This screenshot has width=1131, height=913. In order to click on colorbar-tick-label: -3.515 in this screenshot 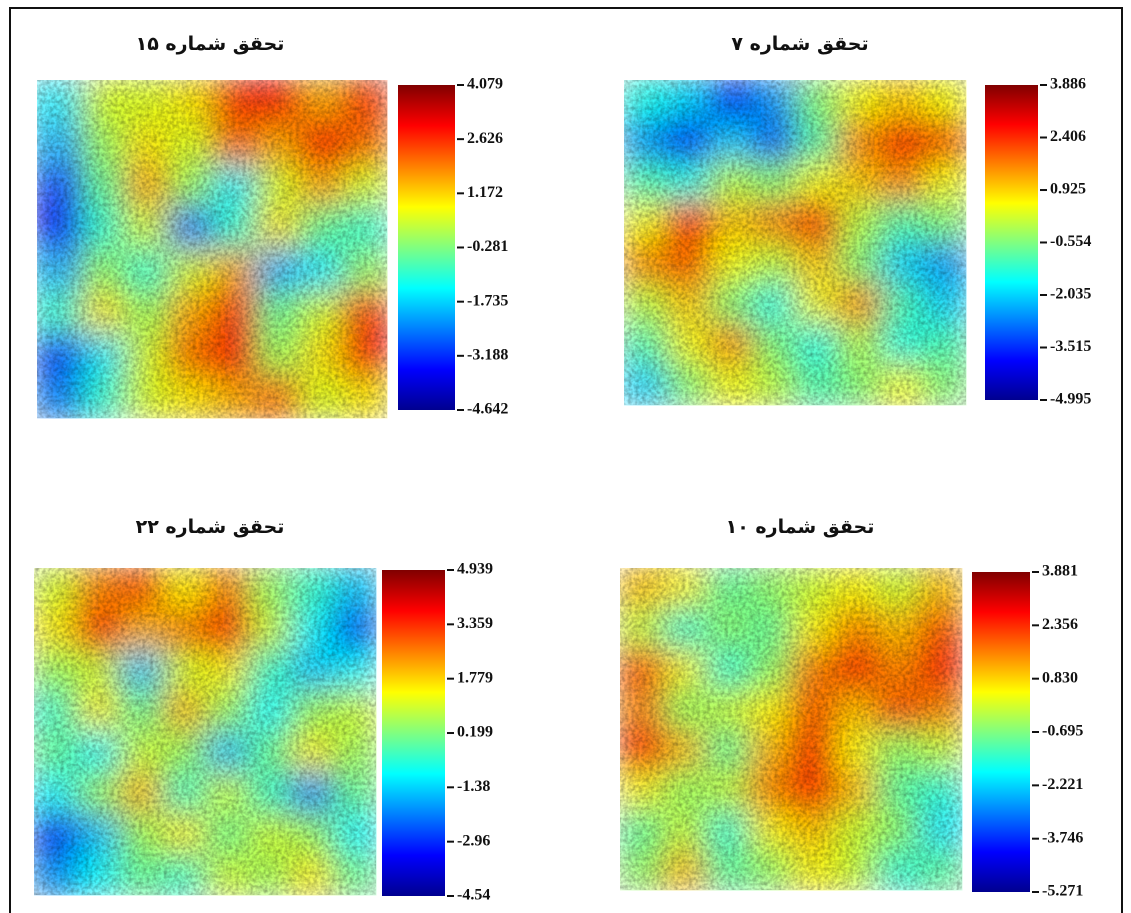, I will do `click(1070, 346)`.